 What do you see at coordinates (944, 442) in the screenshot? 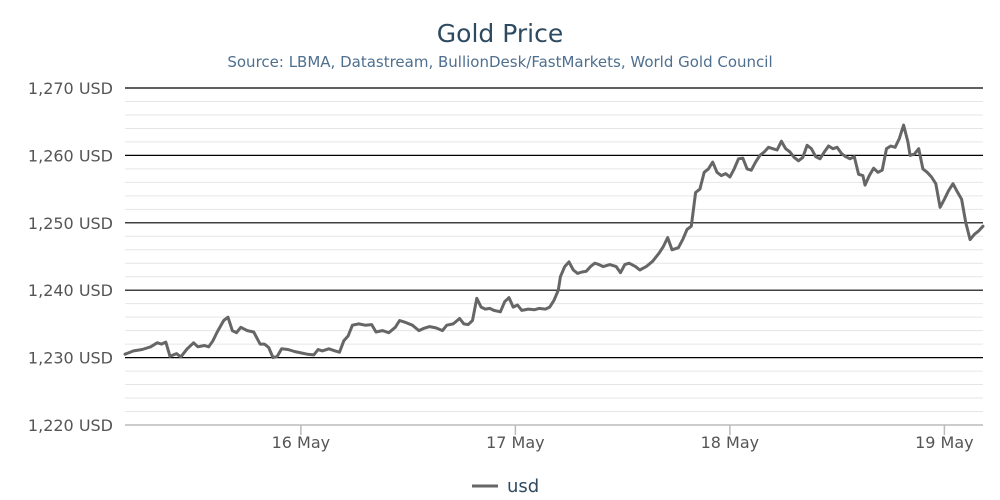
I see `x-tick-label: 19 May` at bounding box center [944, 442].